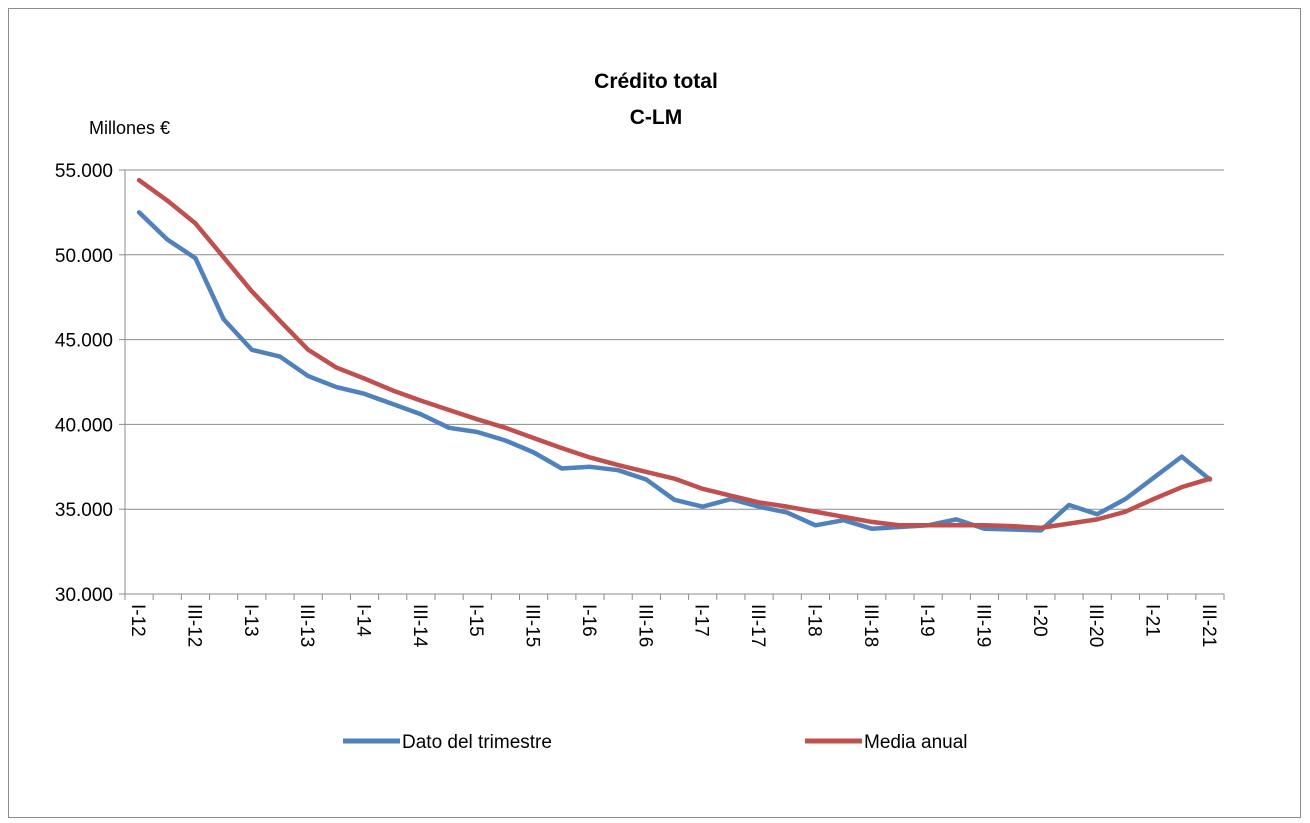 The image size is (1310, 823). Describe the element at coordinates (129, 128) in the screenshot. I see `y-axis-unit-label: Millones €` at that location.